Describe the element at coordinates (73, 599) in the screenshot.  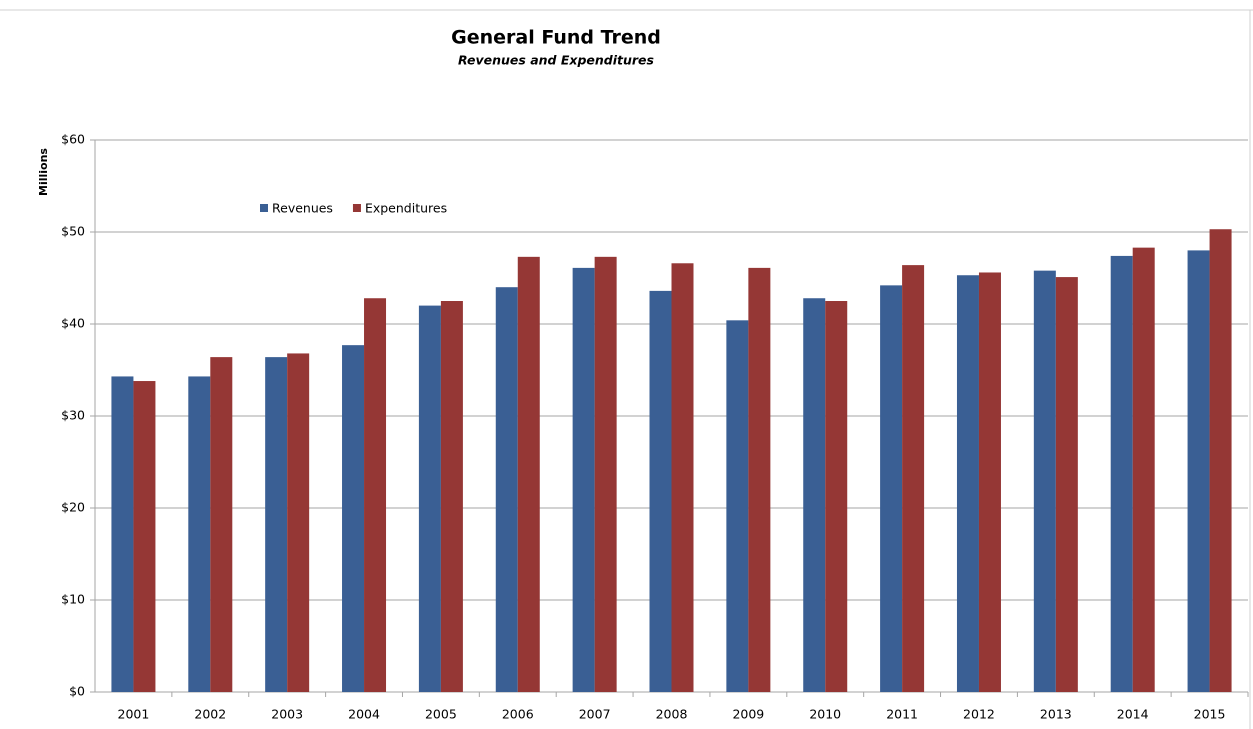
I see `y-tick-label: $10` at that location.